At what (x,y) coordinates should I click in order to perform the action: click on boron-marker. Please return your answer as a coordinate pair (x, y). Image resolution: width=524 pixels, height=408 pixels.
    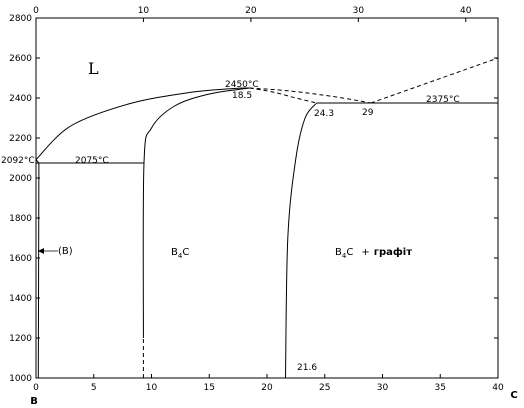
    Looking at the image, I should click on (48, 251).